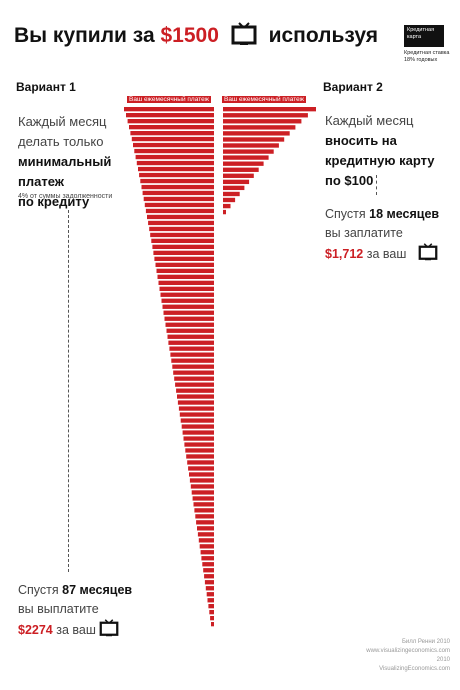 The image size is (460, 690). Describe the element at coordinates (443, 660) in the screenshot. I see `credits-line3: 2010` at that location.